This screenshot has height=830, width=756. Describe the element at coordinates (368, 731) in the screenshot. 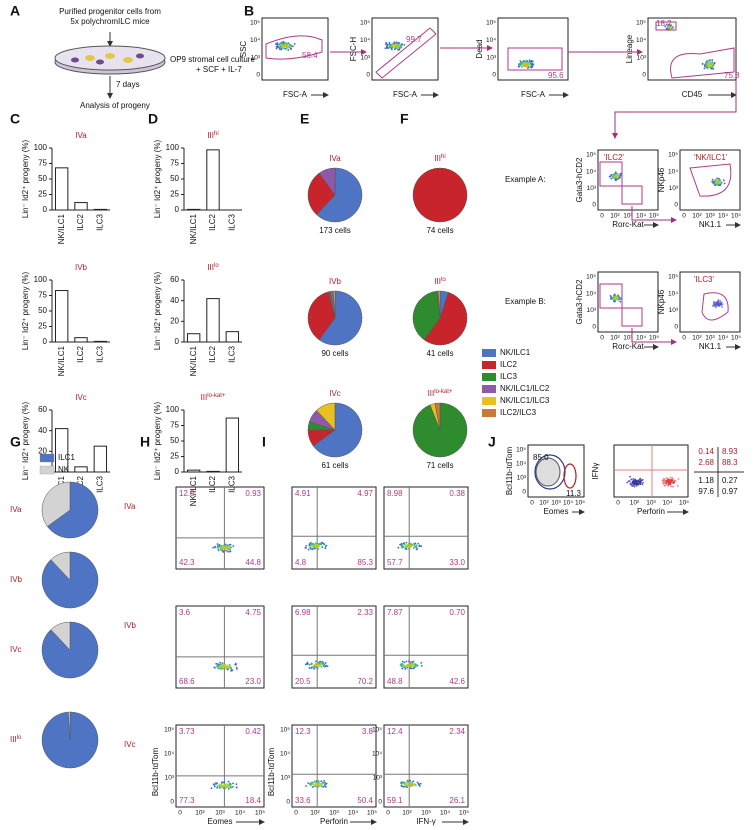

I see `quadrant-value: 3.8` at that location.